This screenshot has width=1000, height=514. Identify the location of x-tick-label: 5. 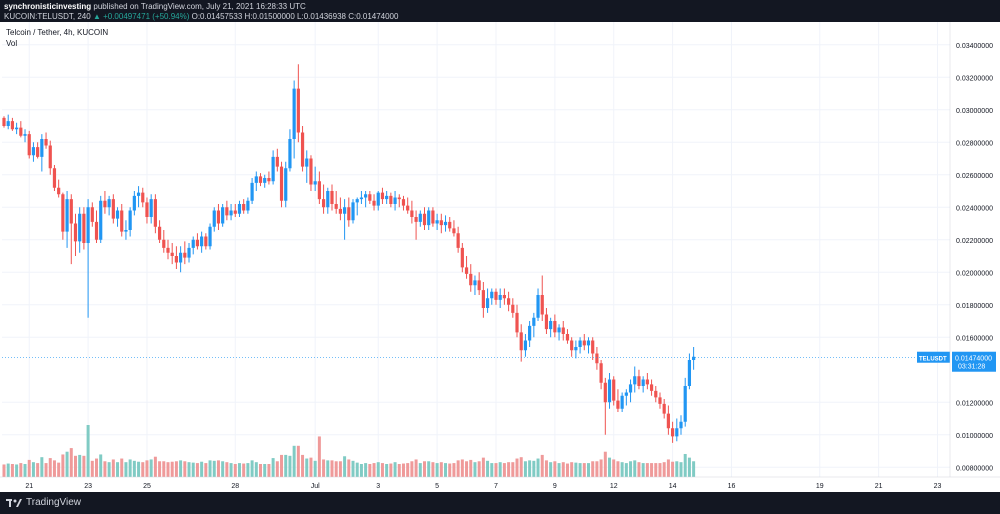
(437, 486).